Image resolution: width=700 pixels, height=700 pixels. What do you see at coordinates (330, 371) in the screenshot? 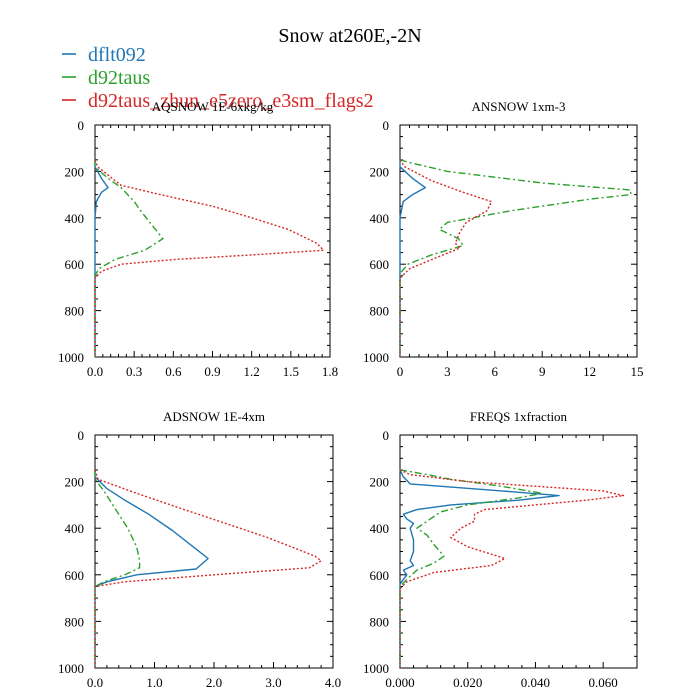
I see `x-tick-label: 1.8` at bounding box center [330, 371].